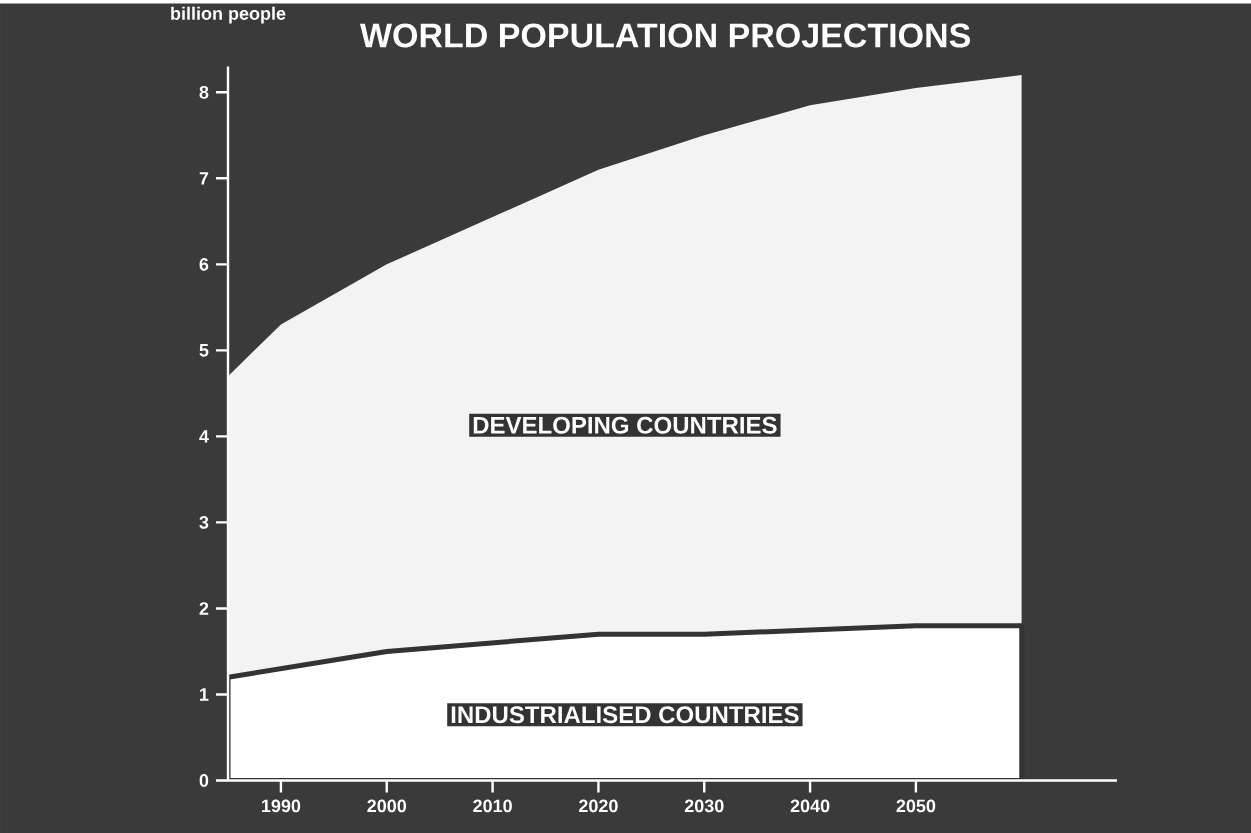 The image size is (1251, 833). I want to click on series-label: INDUSTRIALISED COUNTRIES, so click(625, 714).